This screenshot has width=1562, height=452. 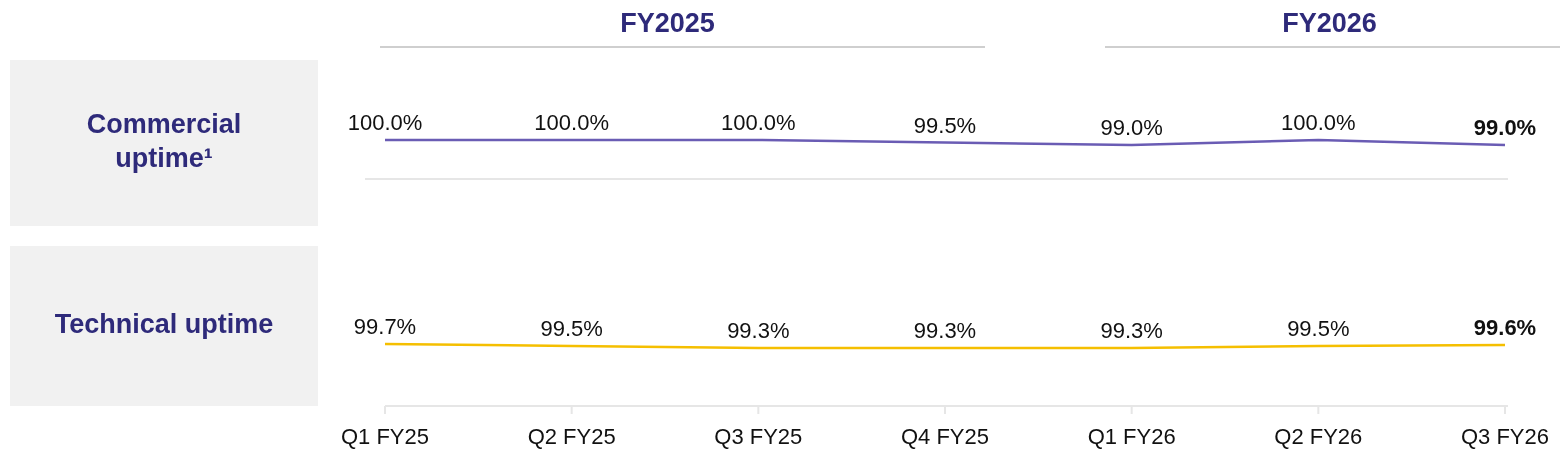 What do you see at coordinates (164, 324) in the screenshot?
I see `y-axis-title: Technical uptime` at bounding box center [164, 324].